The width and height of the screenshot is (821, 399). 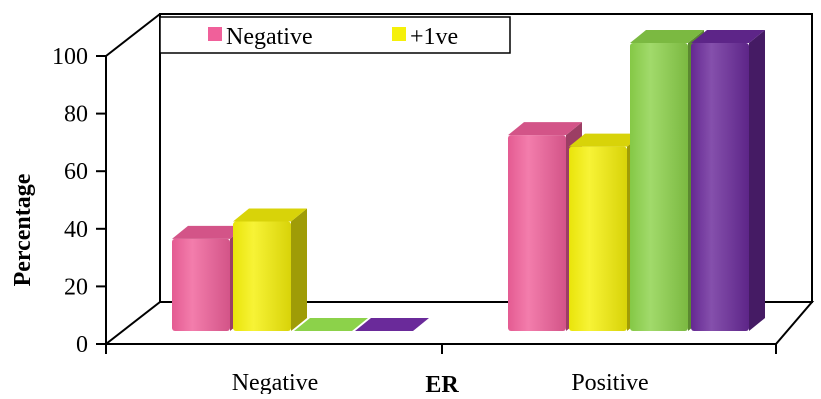 What do you see at coordinates (335, 35) in the screenshot?
I see `legend: Negative +1ve` at bounding box center [335, 35].